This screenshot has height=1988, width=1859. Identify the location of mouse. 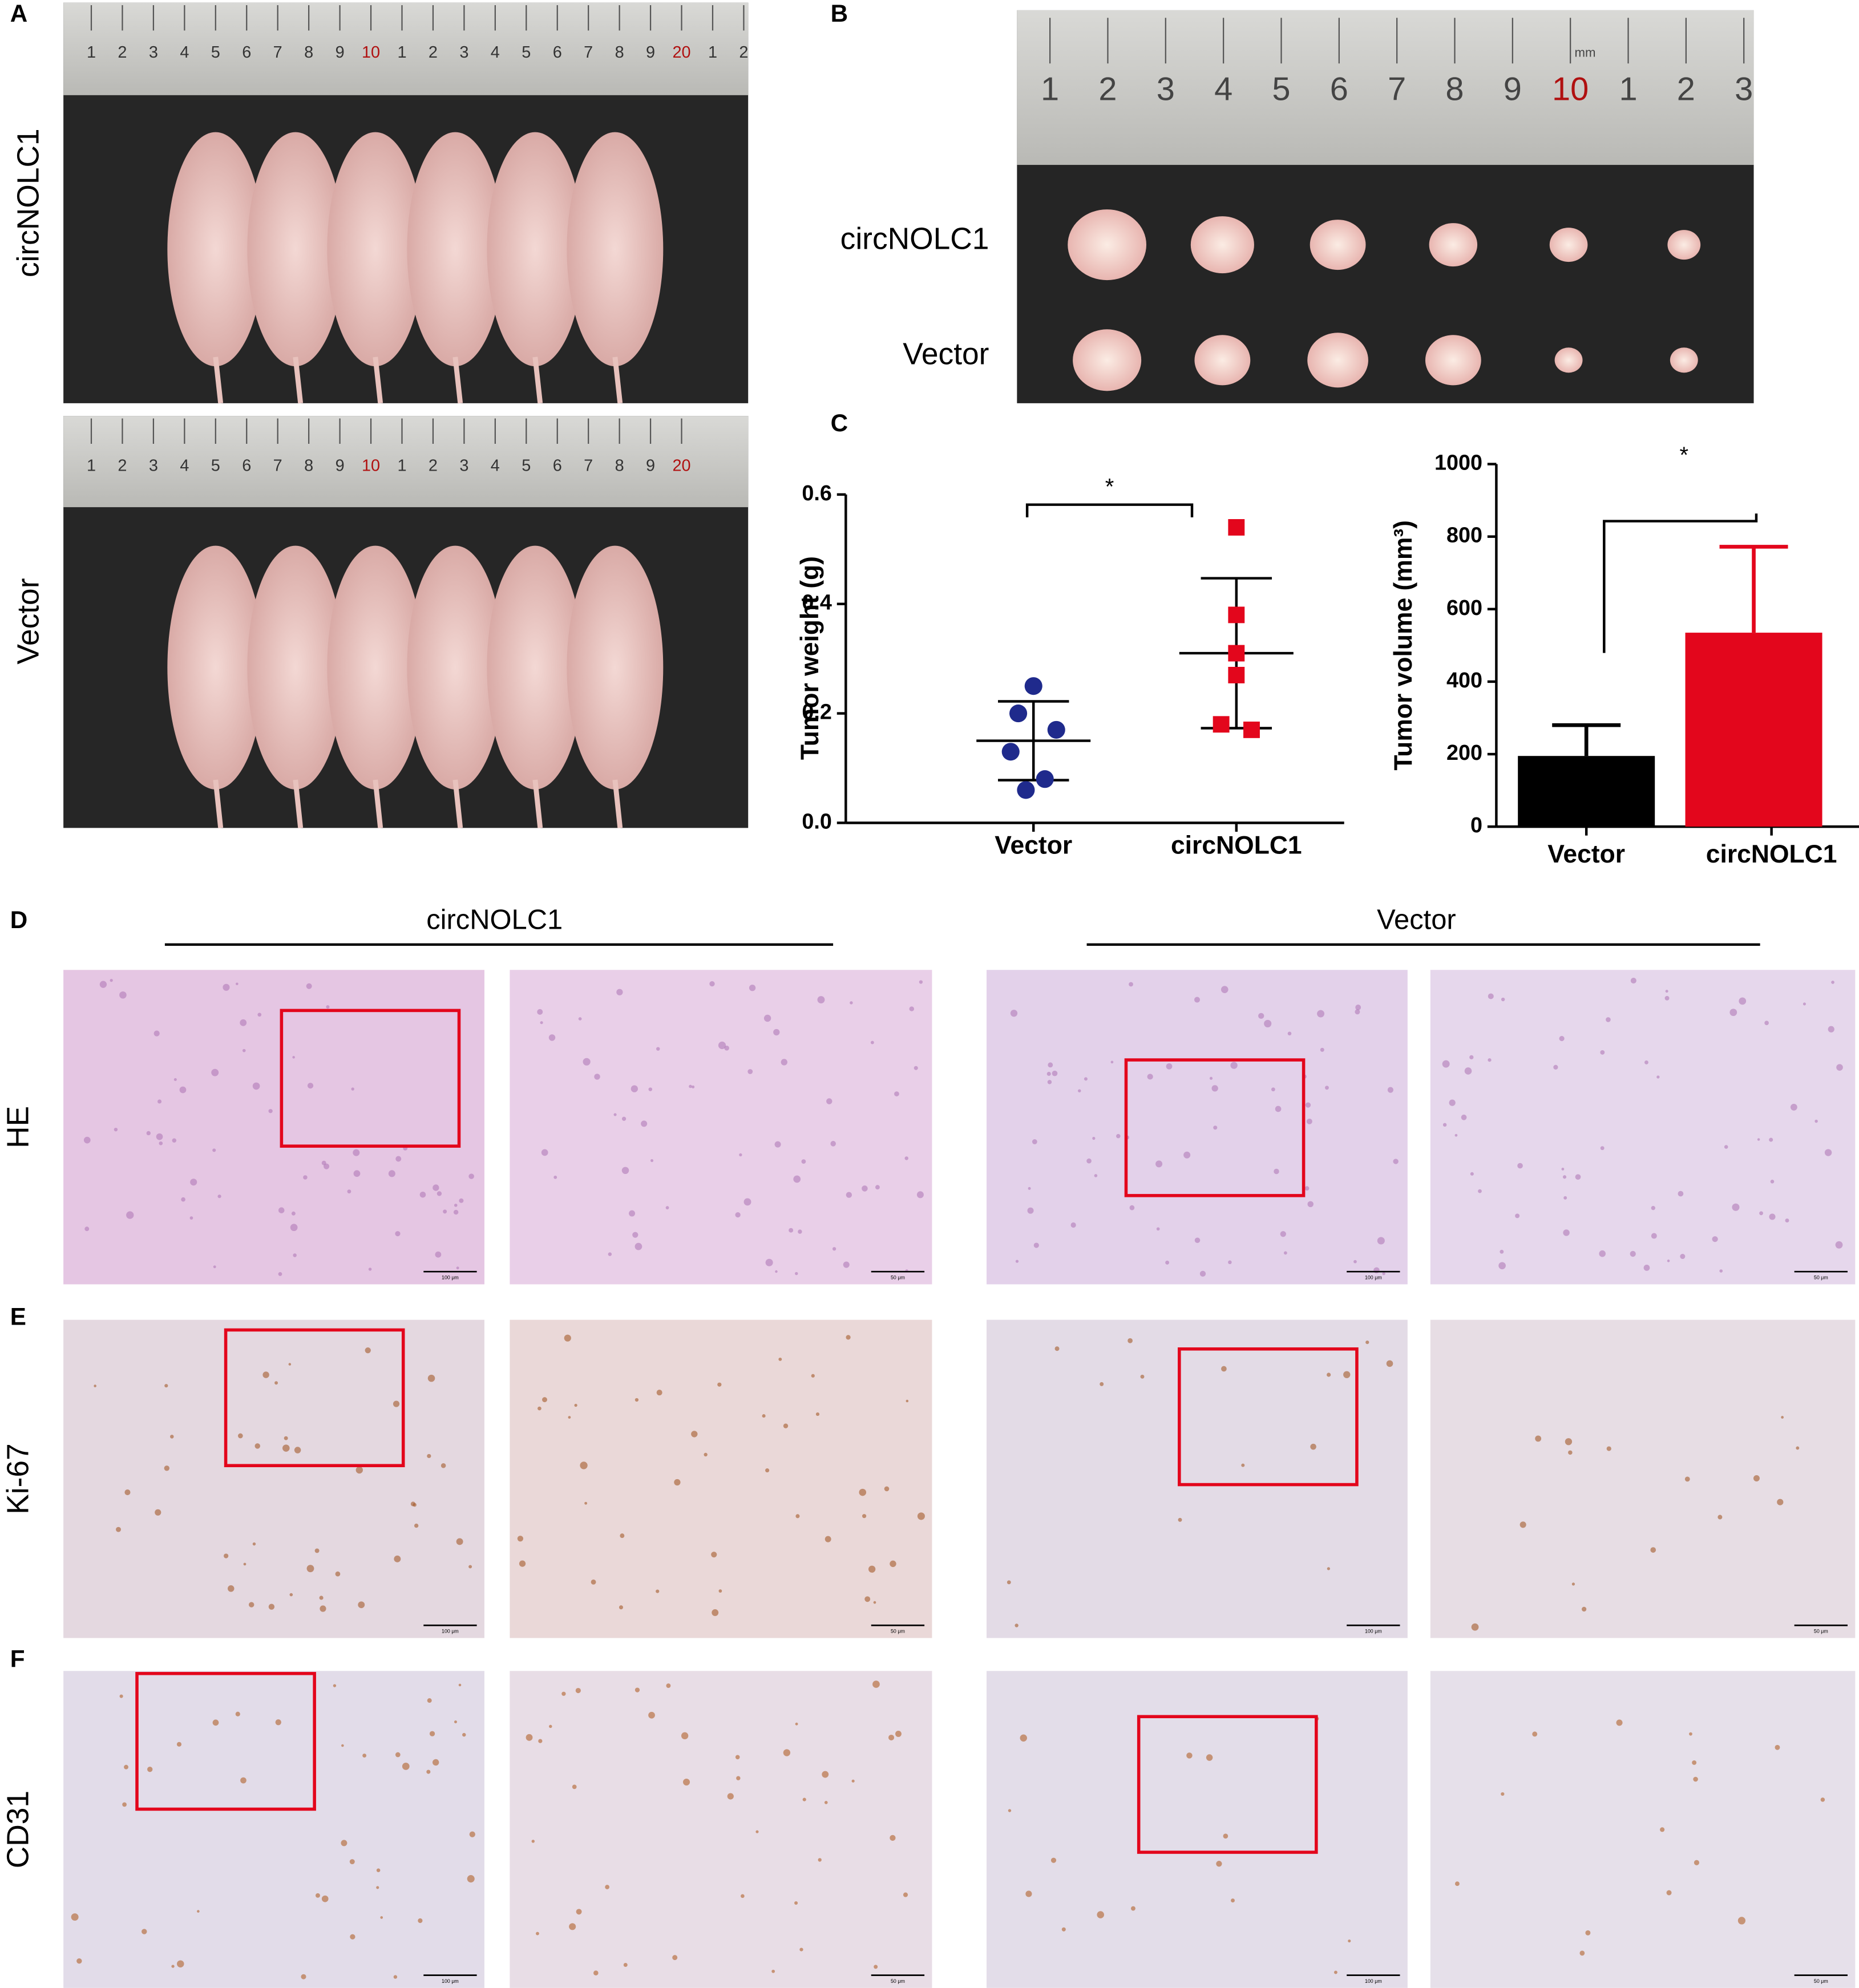
(455, 249).